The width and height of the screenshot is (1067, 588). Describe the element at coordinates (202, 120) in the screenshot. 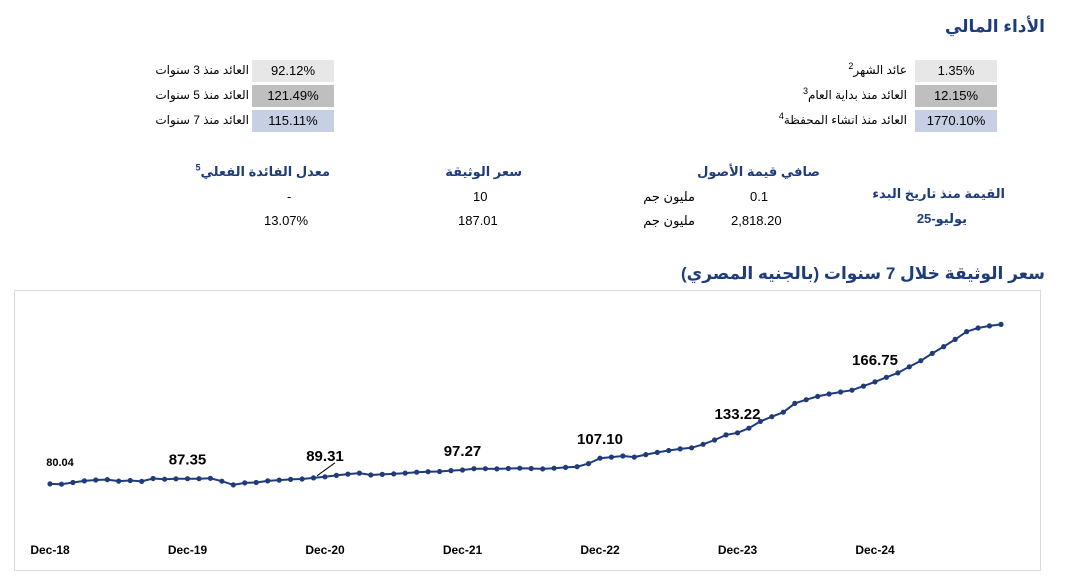

I see `return-7y-label: العائد منذ 7 سنوات` at that location.